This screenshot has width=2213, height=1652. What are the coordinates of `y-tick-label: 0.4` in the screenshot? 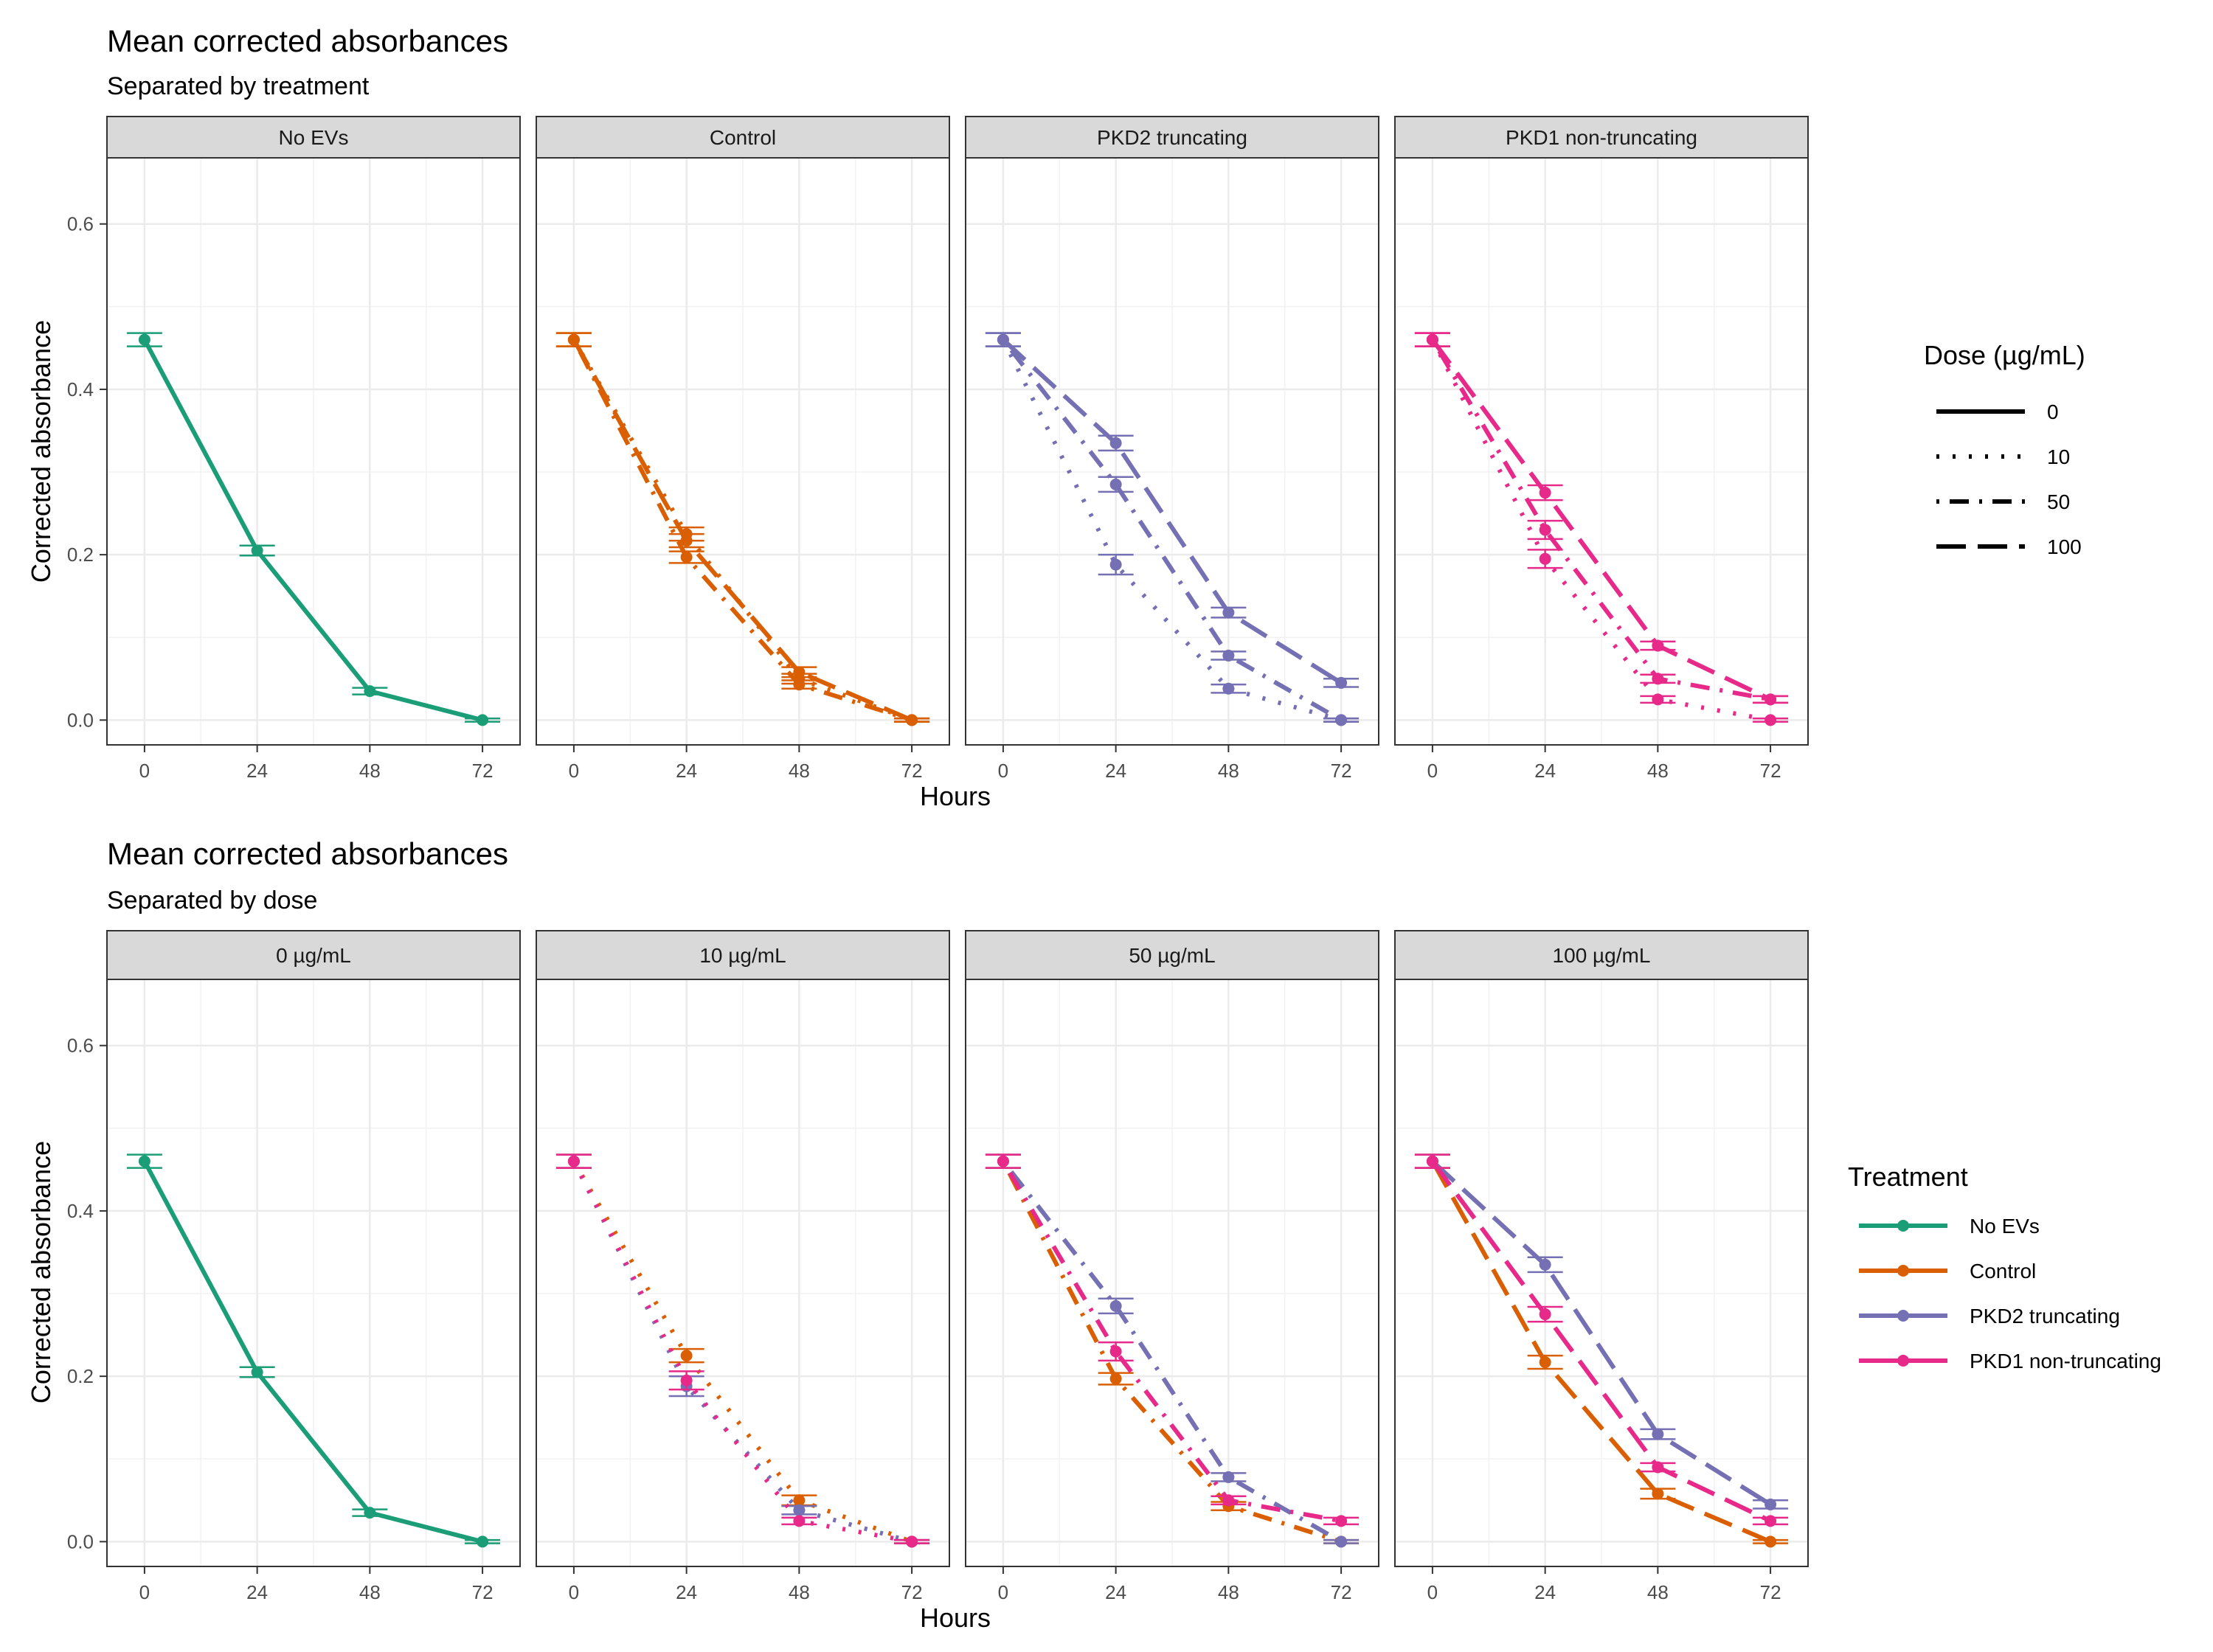 It's located at (80, 1211).